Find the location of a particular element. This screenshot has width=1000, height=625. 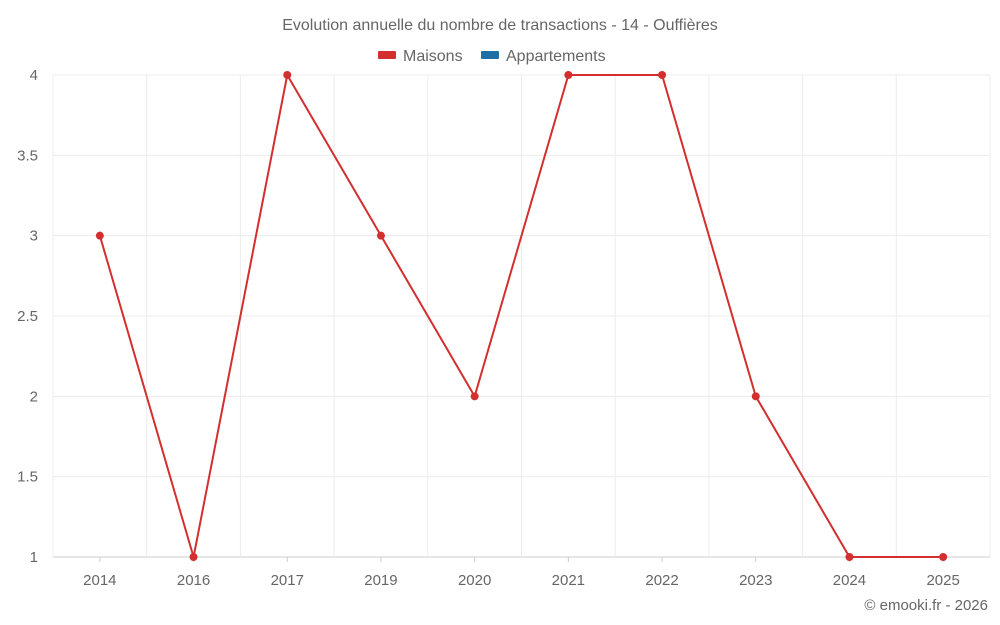

legend-swatch-appartements is located at coordinates (490, 55).